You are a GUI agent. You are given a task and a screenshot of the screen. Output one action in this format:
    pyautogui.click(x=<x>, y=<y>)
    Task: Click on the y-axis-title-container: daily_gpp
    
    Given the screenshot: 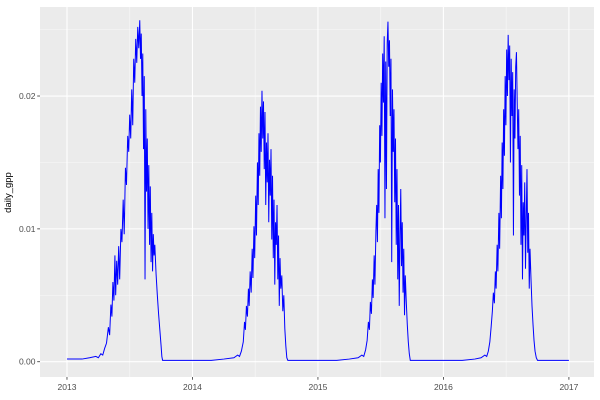 What is the action you would take?
    pyautogui.click(x=8, y=192)
    